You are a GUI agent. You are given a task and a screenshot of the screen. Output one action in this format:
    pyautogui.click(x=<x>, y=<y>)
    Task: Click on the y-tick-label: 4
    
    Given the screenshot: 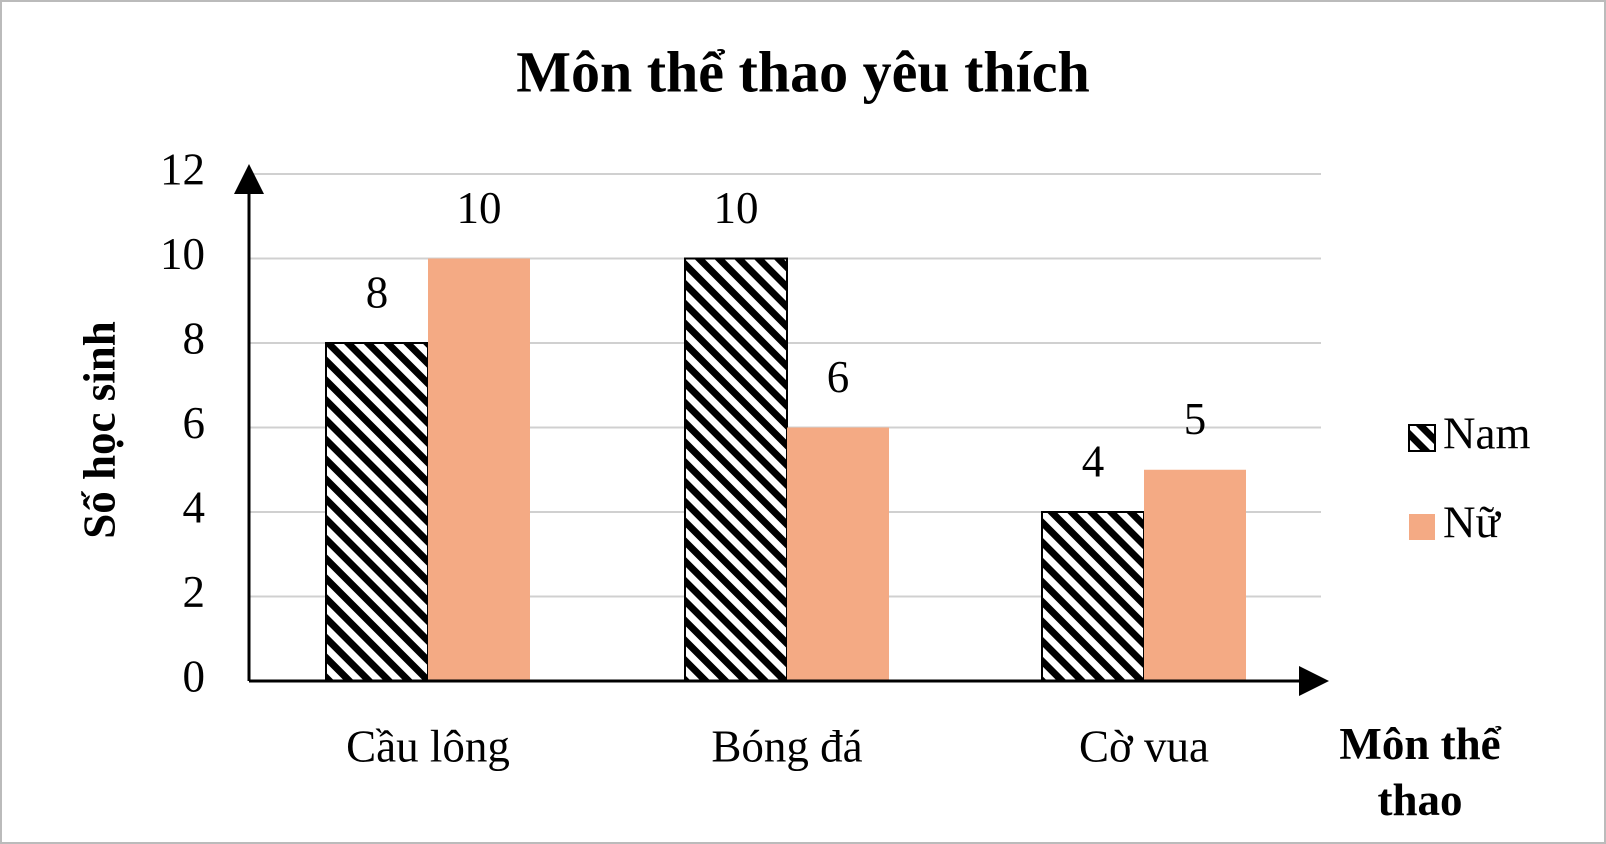 What is the action you would take?
    pyautogui.click(x=194, y=507)
    